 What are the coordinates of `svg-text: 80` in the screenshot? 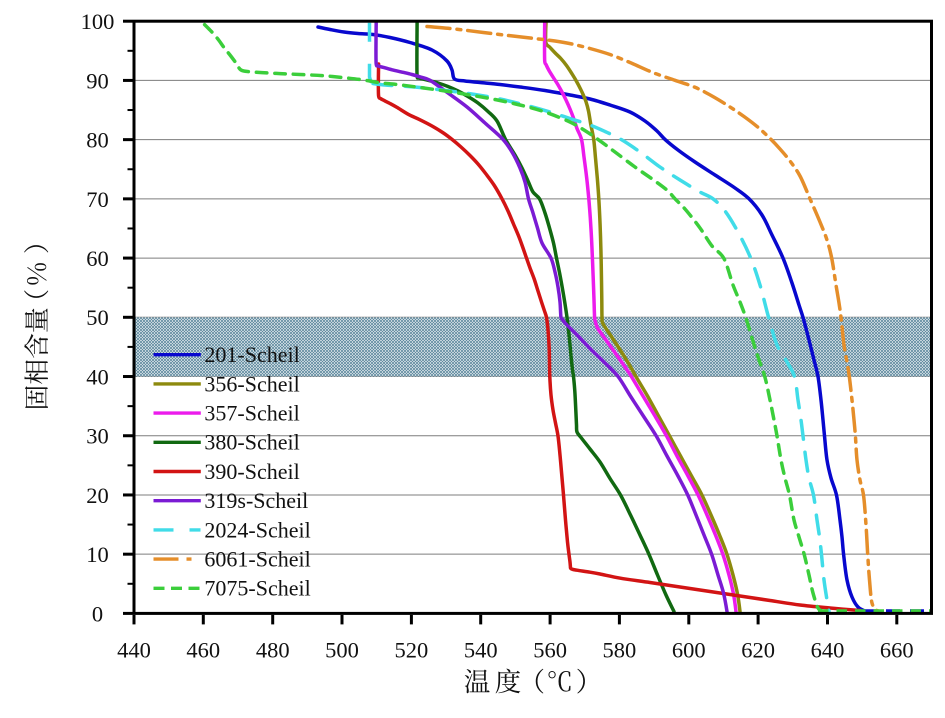 It's located at (97, 140).